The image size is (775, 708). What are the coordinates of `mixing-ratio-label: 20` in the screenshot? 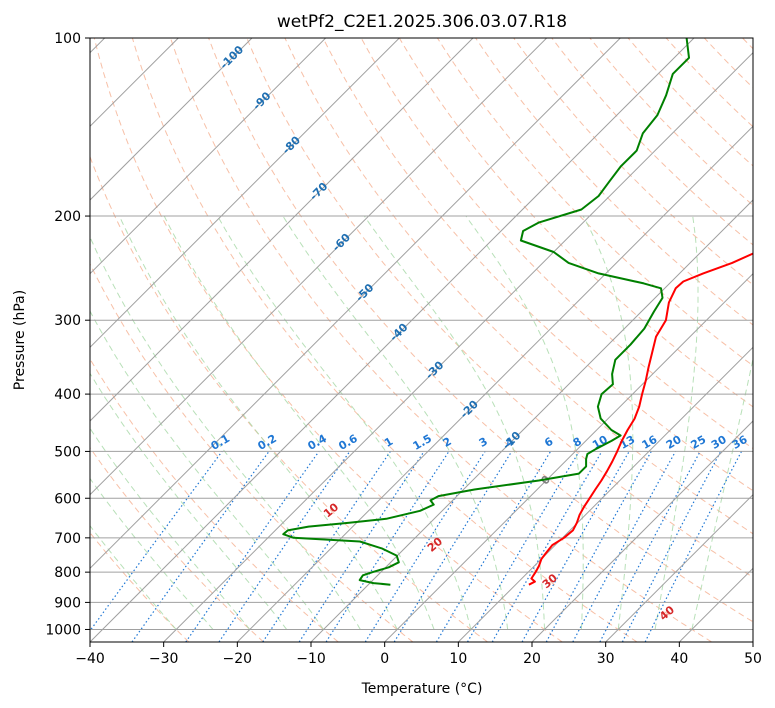 It's located at (674, 442).